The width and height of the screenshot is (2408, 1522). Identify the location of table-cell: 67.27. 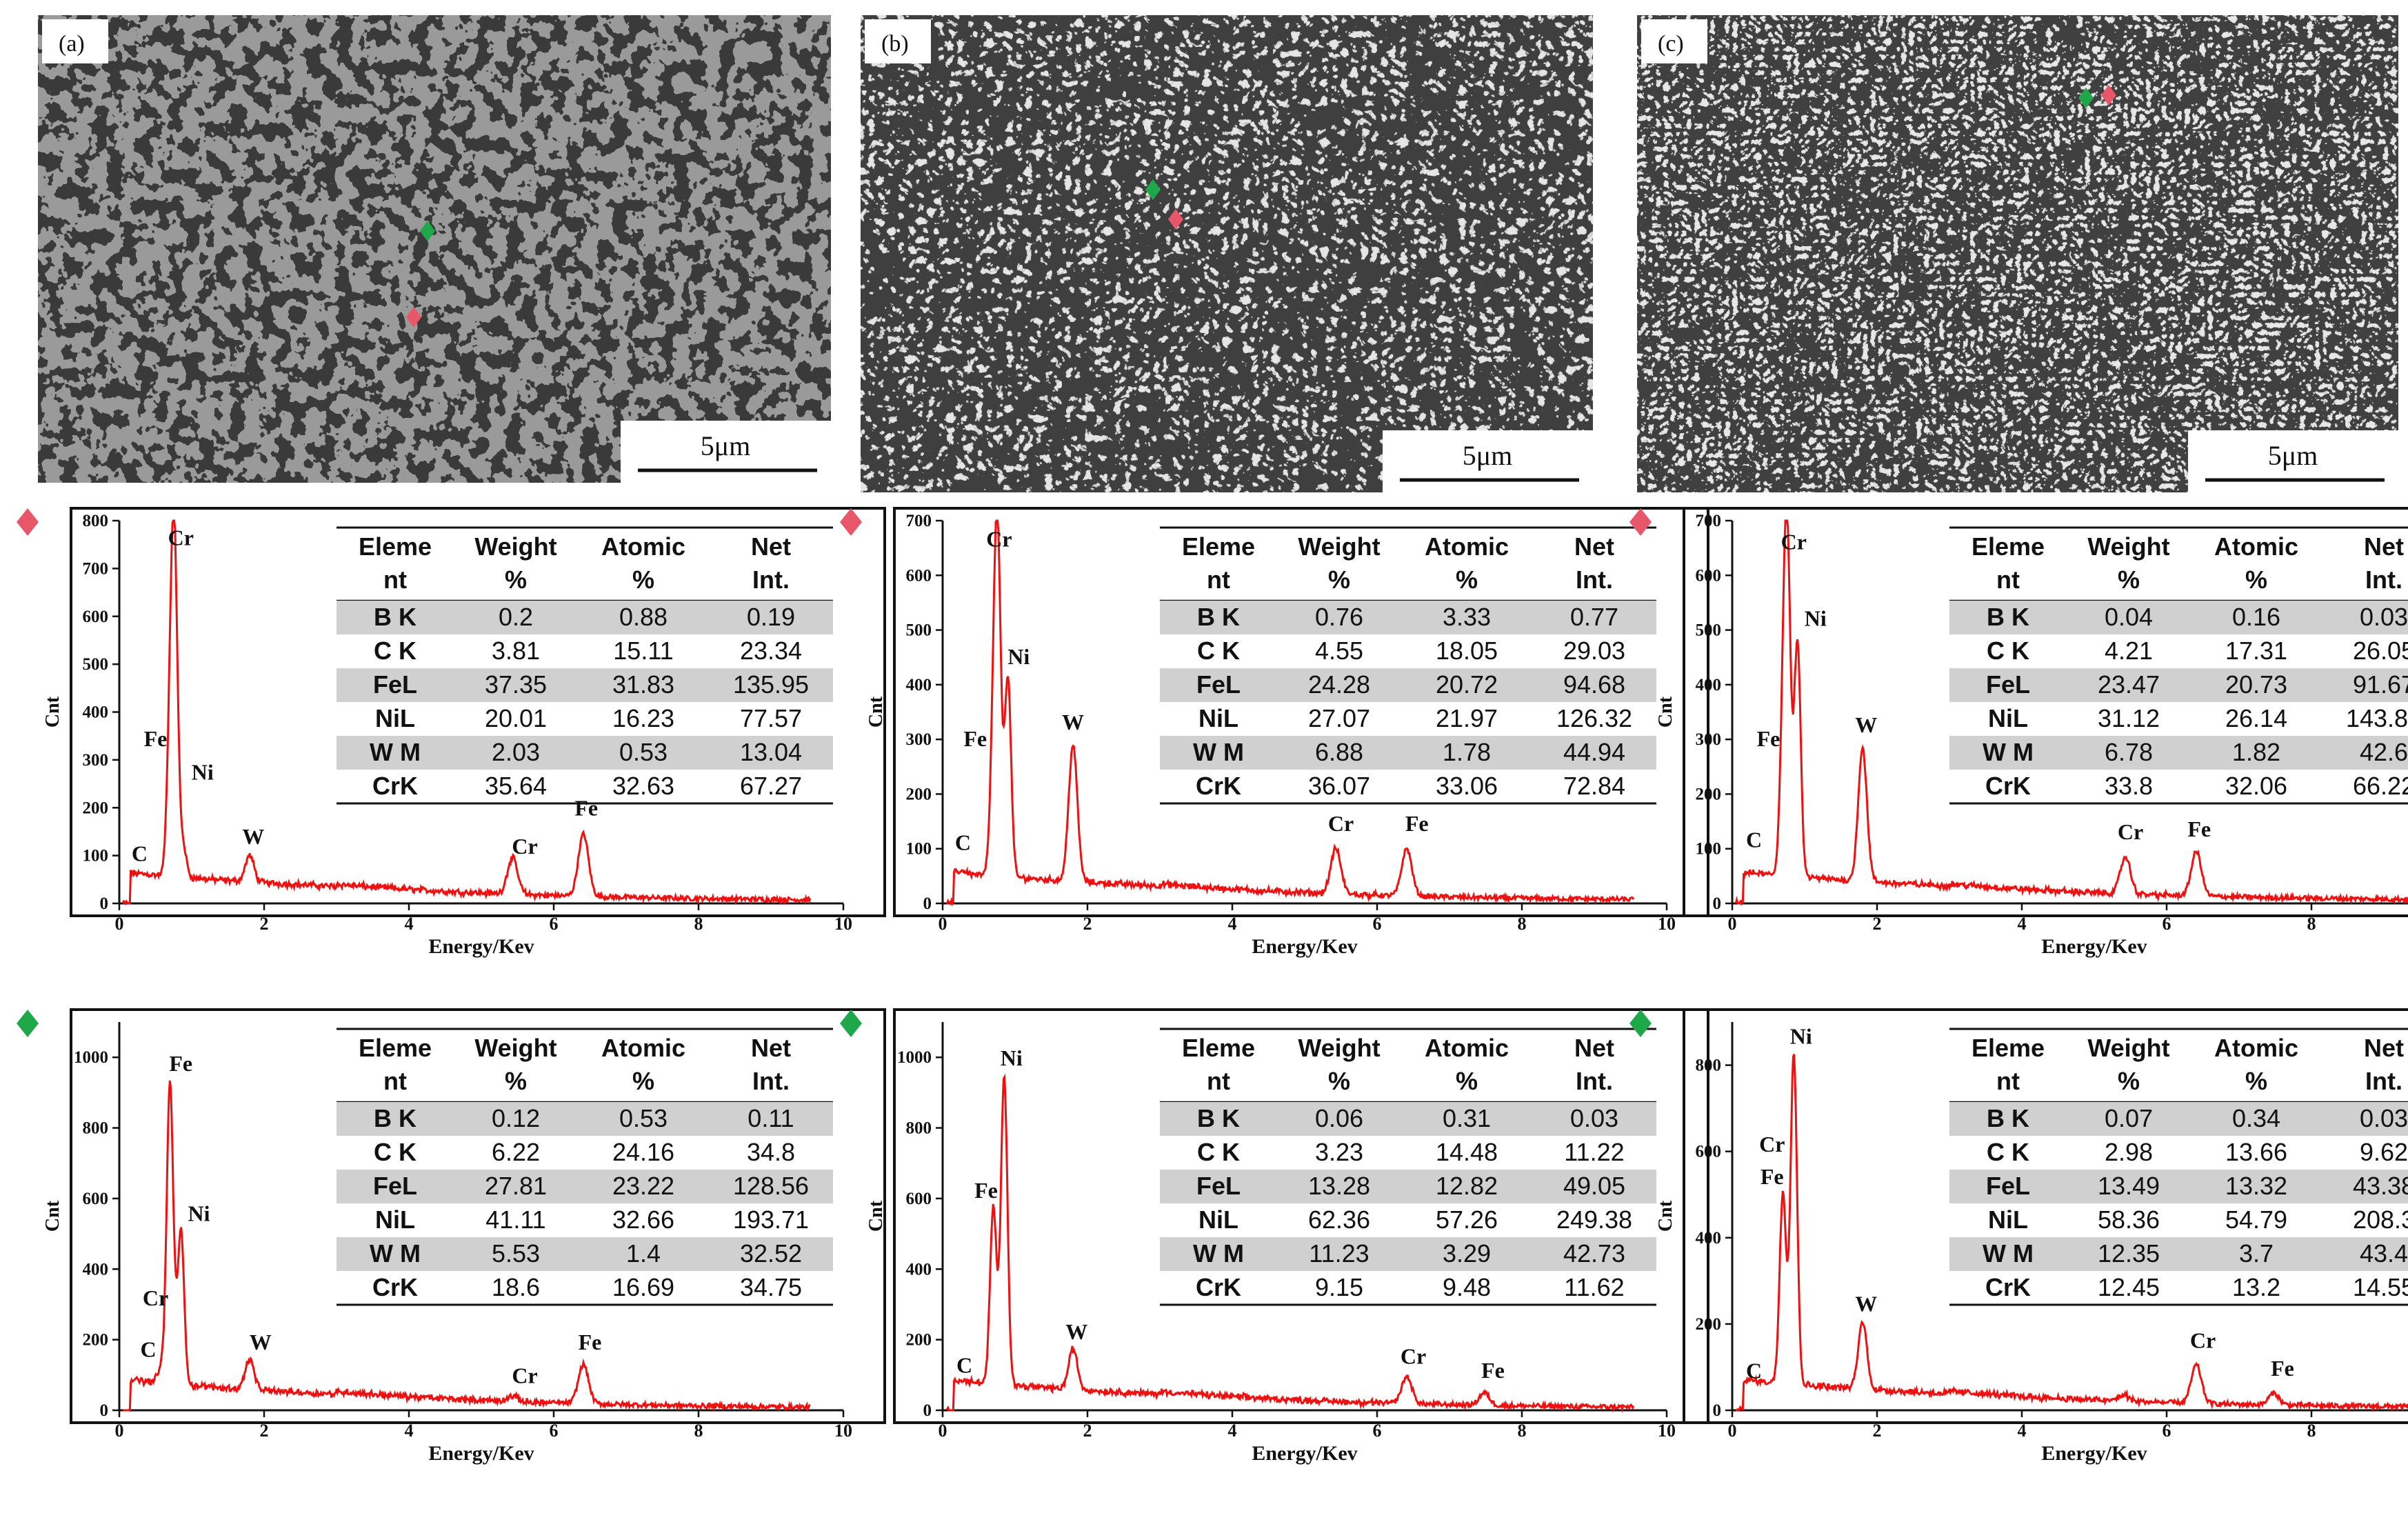
(771, 786).